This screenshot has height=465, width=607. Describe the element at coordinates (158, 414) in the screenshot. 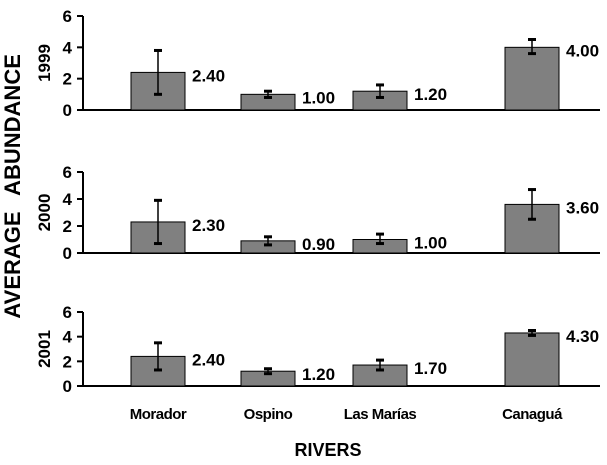

I see `x-category-label: Morador` at that location.